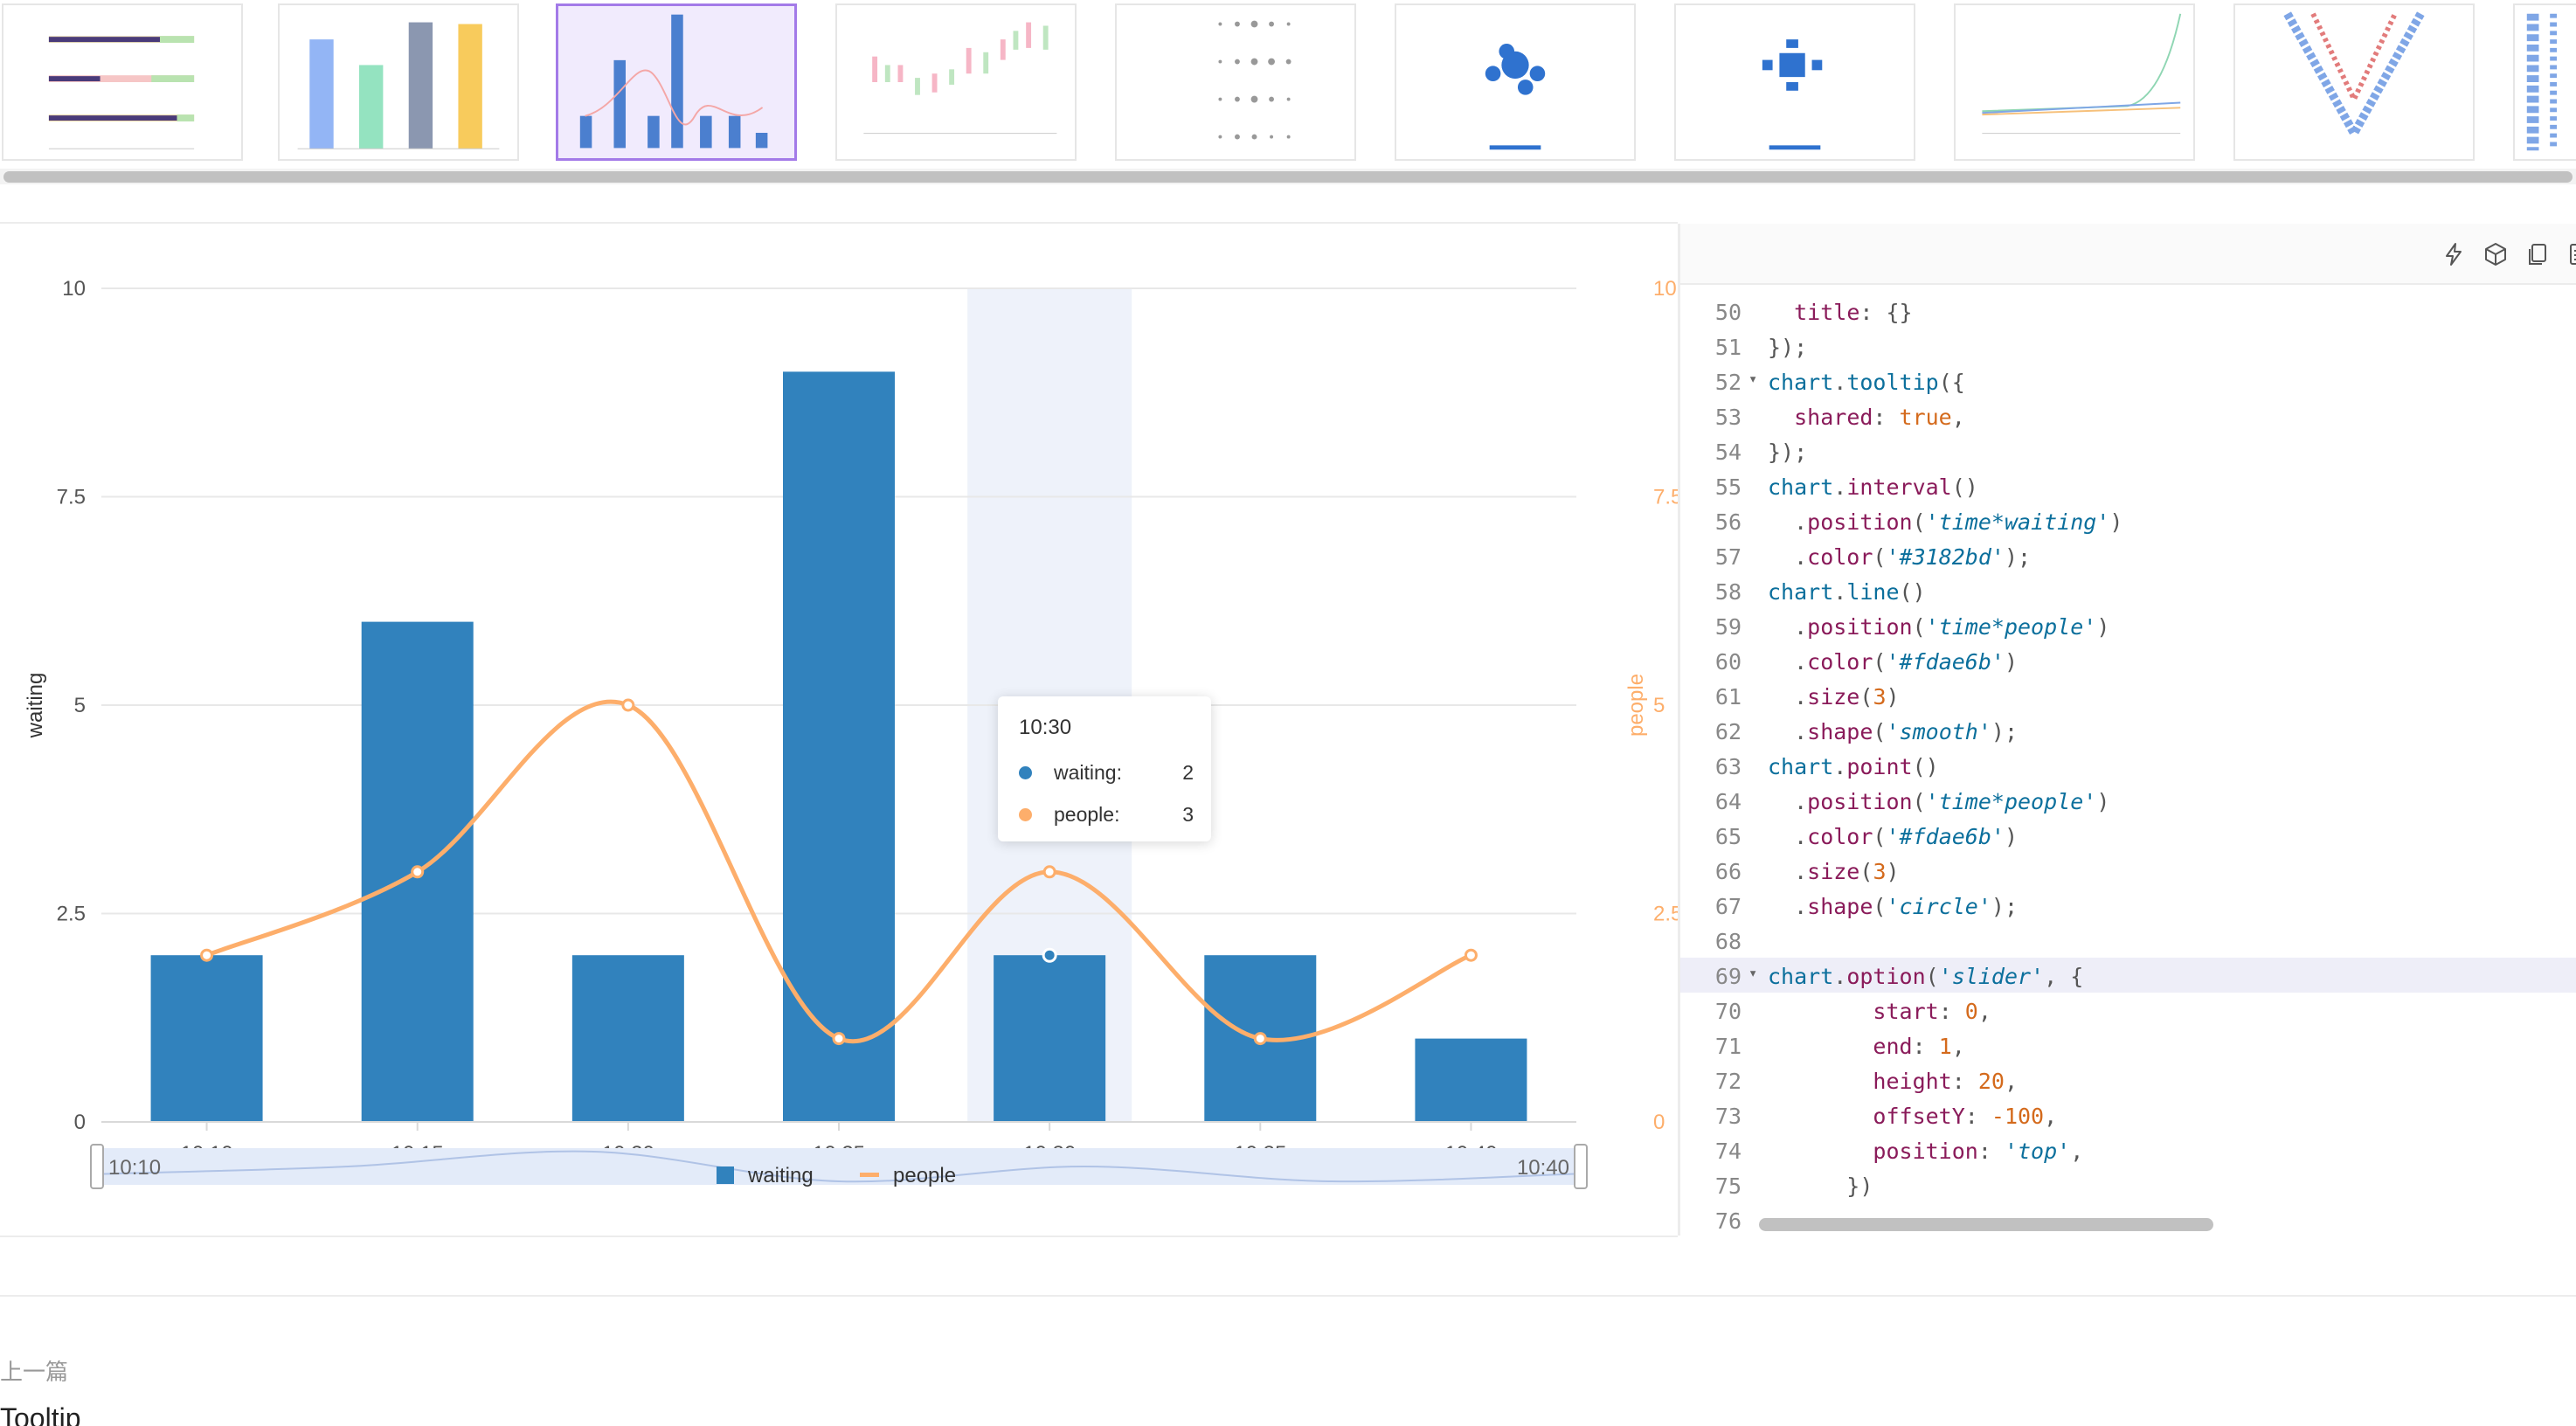 The height and width of the screenshot is (1426, 2576). I want to click on code-line: 72 height: 20,, so click(2128, 1080).